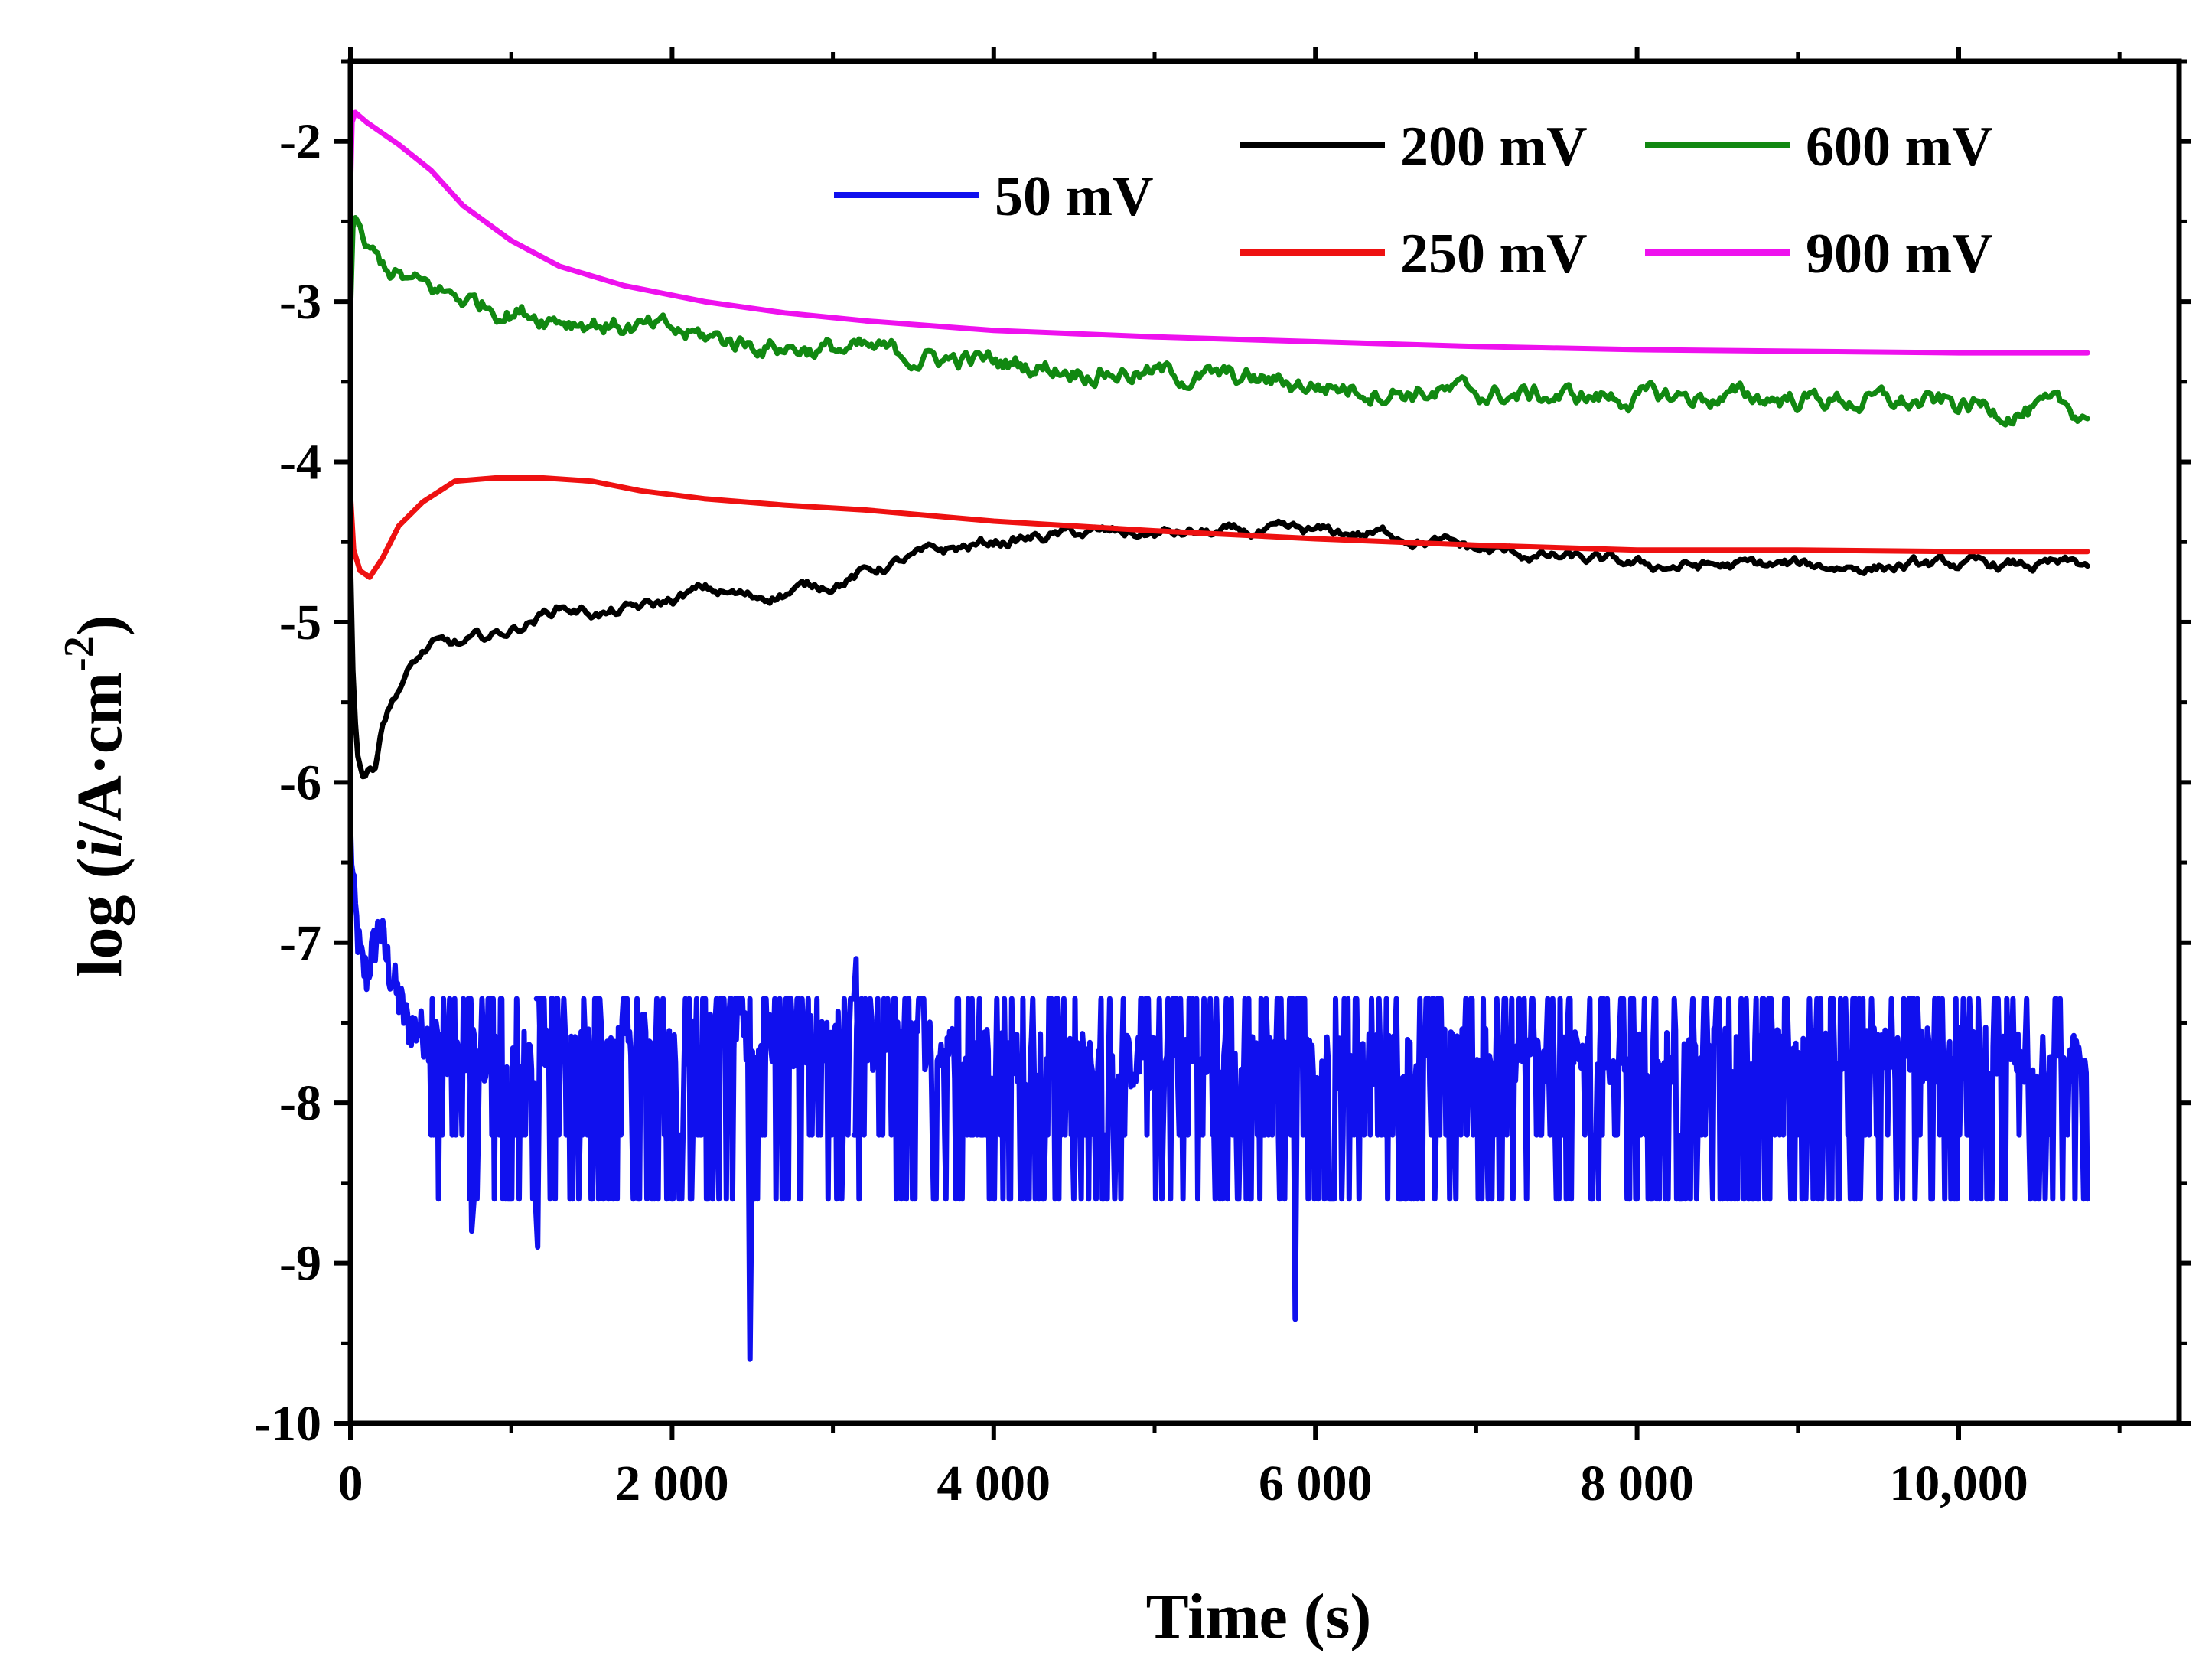 This screenshot has height=1666, width=2212. I want to click on x-axis-title: Time (s), so click(1259, 1617).